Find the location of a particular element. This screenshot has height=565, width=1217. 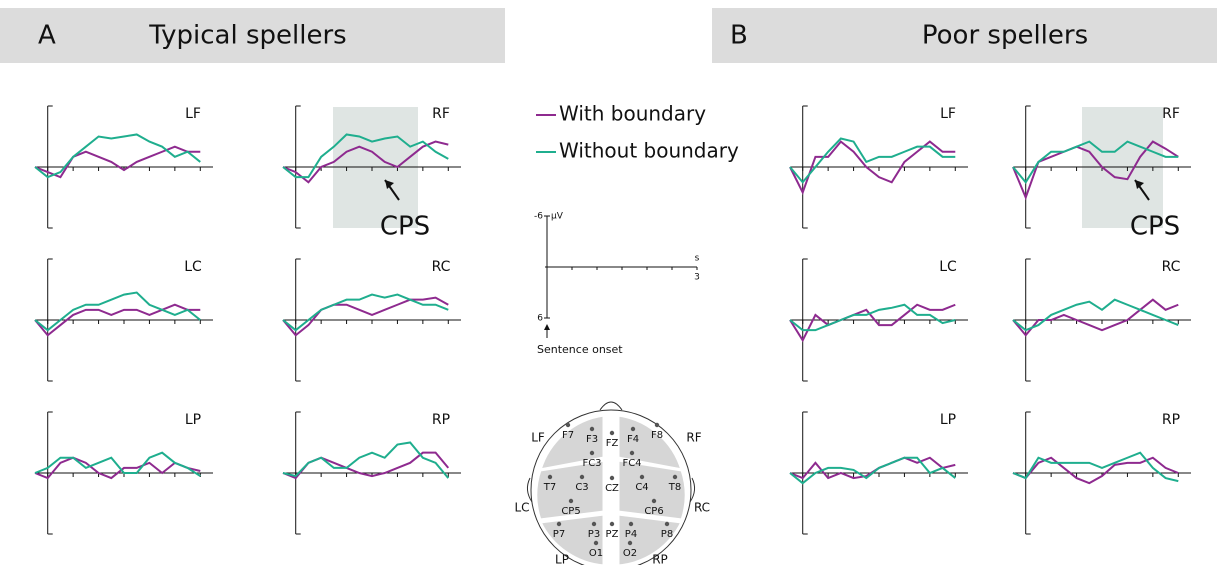

group-title: Poor spellers is located at coordinates (1005, 36).